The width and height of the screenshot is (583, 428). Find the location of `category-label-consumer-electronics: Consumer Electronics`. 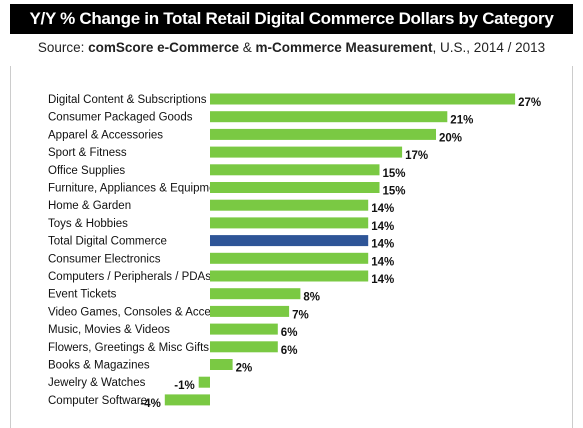

category-label-consumer-electronics: Consumer Electronics is located at coordinates (104, 259).